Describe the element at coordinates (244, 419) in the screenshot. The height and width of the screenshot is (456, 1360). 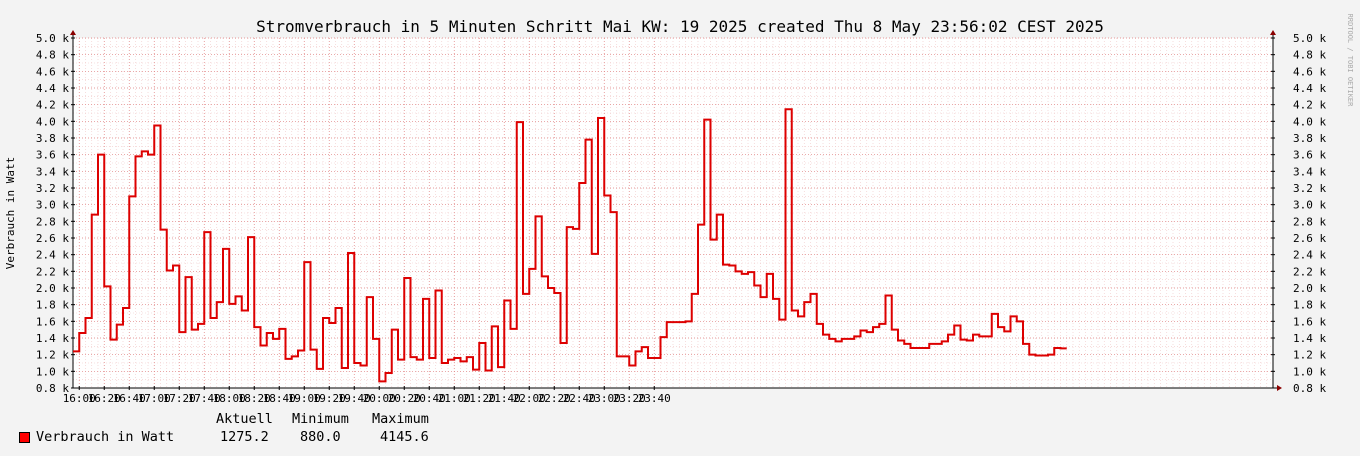
I see `legend-header-current: Aktuell` at that location.